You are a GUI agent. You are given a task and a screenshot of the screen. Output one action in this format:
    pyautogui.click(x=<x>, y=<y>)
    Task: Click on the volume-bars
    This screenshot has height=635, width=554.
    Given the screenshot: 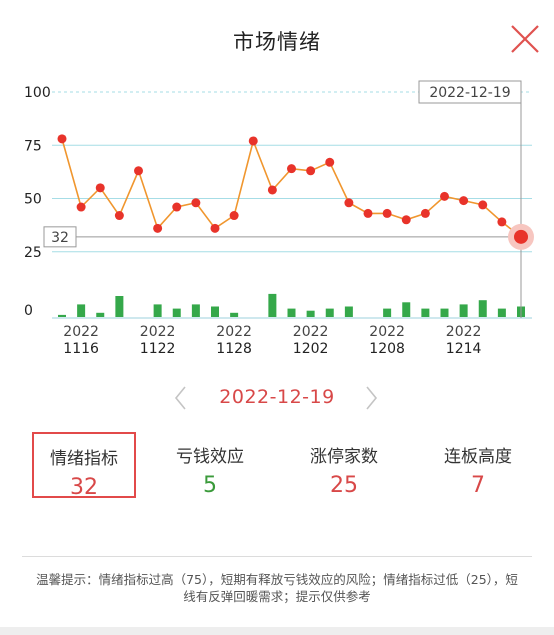 What is the action you would take?
    pyautogui.click(x=291, y=305)
    